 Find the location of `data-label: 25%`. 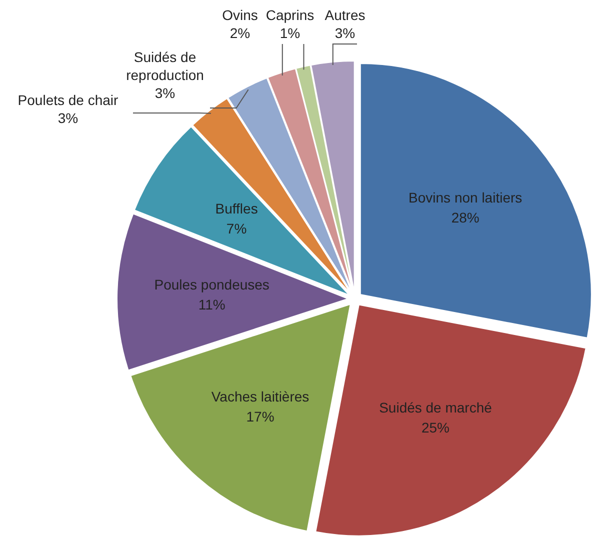

data-label: 25% is located at coordinates (435, 427).